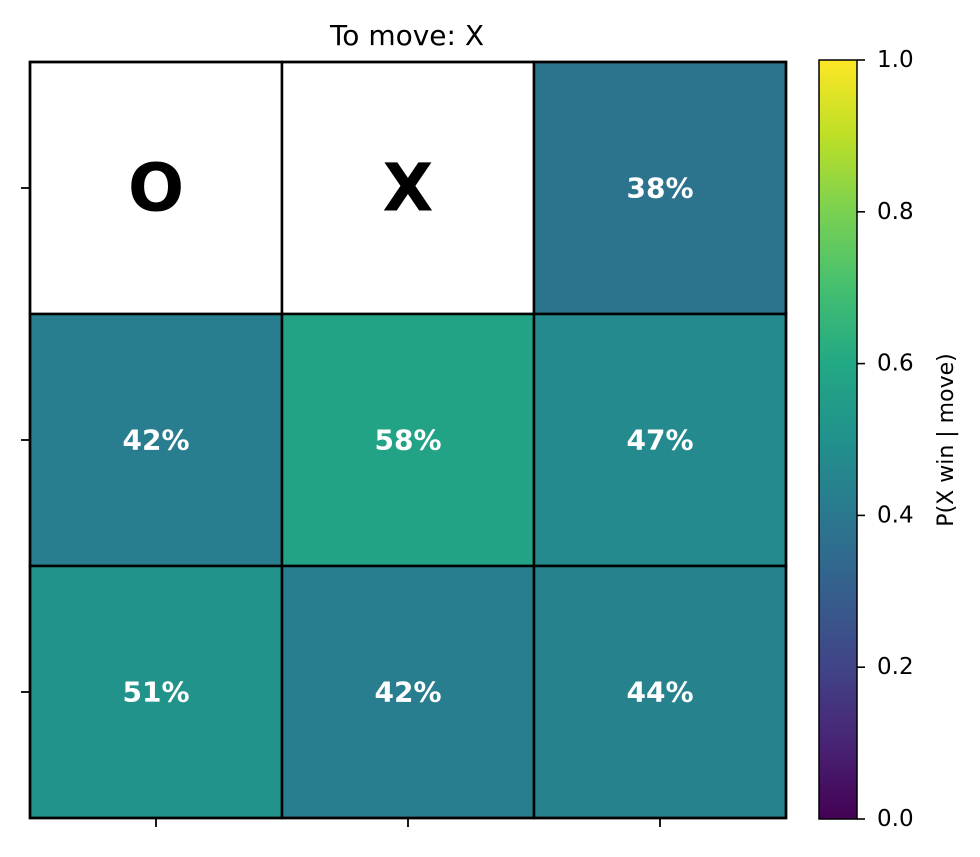  I want to click on cell-value-label-r1-c2: 47%, so click(659, 440).